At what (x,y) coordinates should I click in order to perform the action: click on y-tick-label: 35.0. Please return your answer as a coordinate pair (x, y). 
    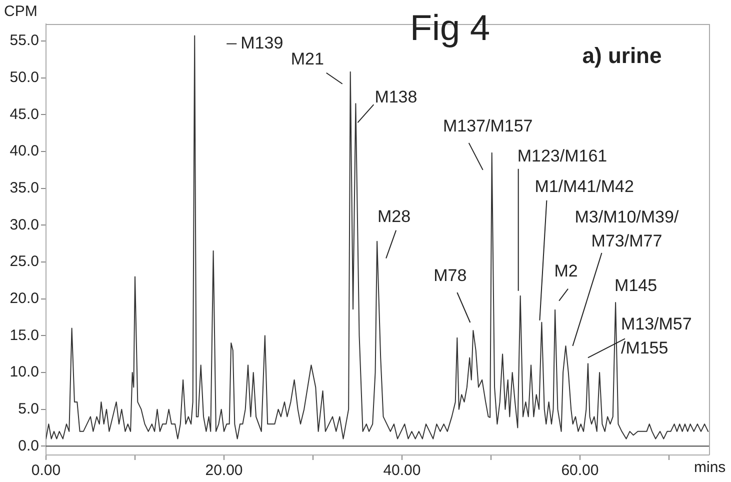
    Looking at the image, I should click on (24, 187).